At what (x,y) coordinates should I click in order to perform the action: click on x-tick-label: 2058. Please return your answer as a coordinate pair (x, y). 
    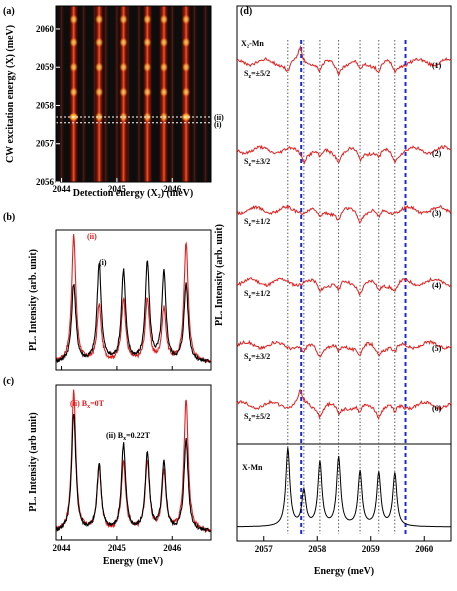
    Looking at the image, I should click on (317, 549).